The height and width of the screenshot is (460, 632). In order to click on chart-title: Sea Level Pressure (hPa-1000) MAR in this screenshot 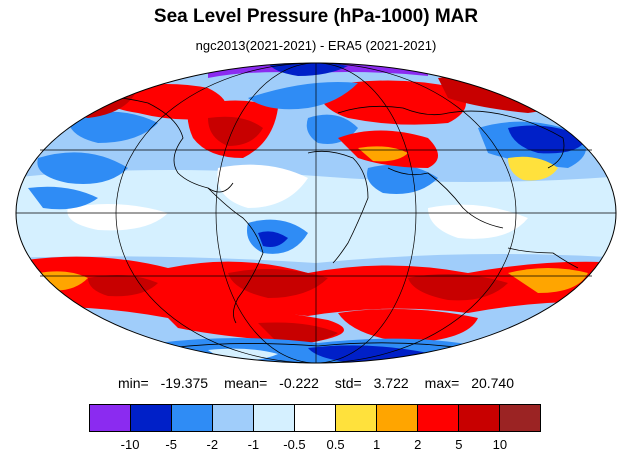, I will do `click(316, 16)`.